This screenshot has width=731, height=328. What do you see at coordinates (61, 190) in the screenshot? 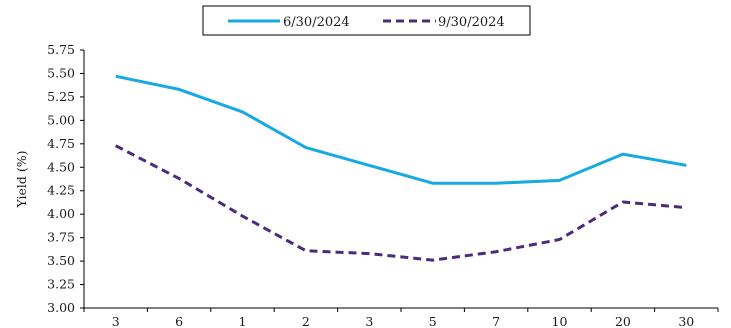
I see `y-tick-label: 4.25` at bounding box center [61, 190].